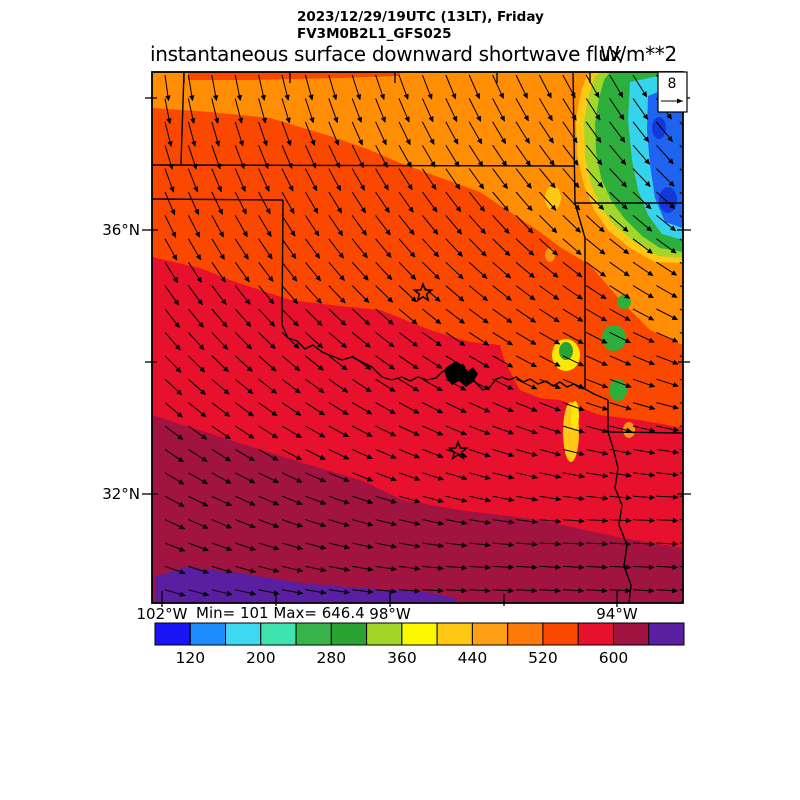 The width and height of the screenshot is (800, 800). Describe the element at coordinates (473, 658) in the screenshot. I see `colorbar-tick-label: 440` at that location.